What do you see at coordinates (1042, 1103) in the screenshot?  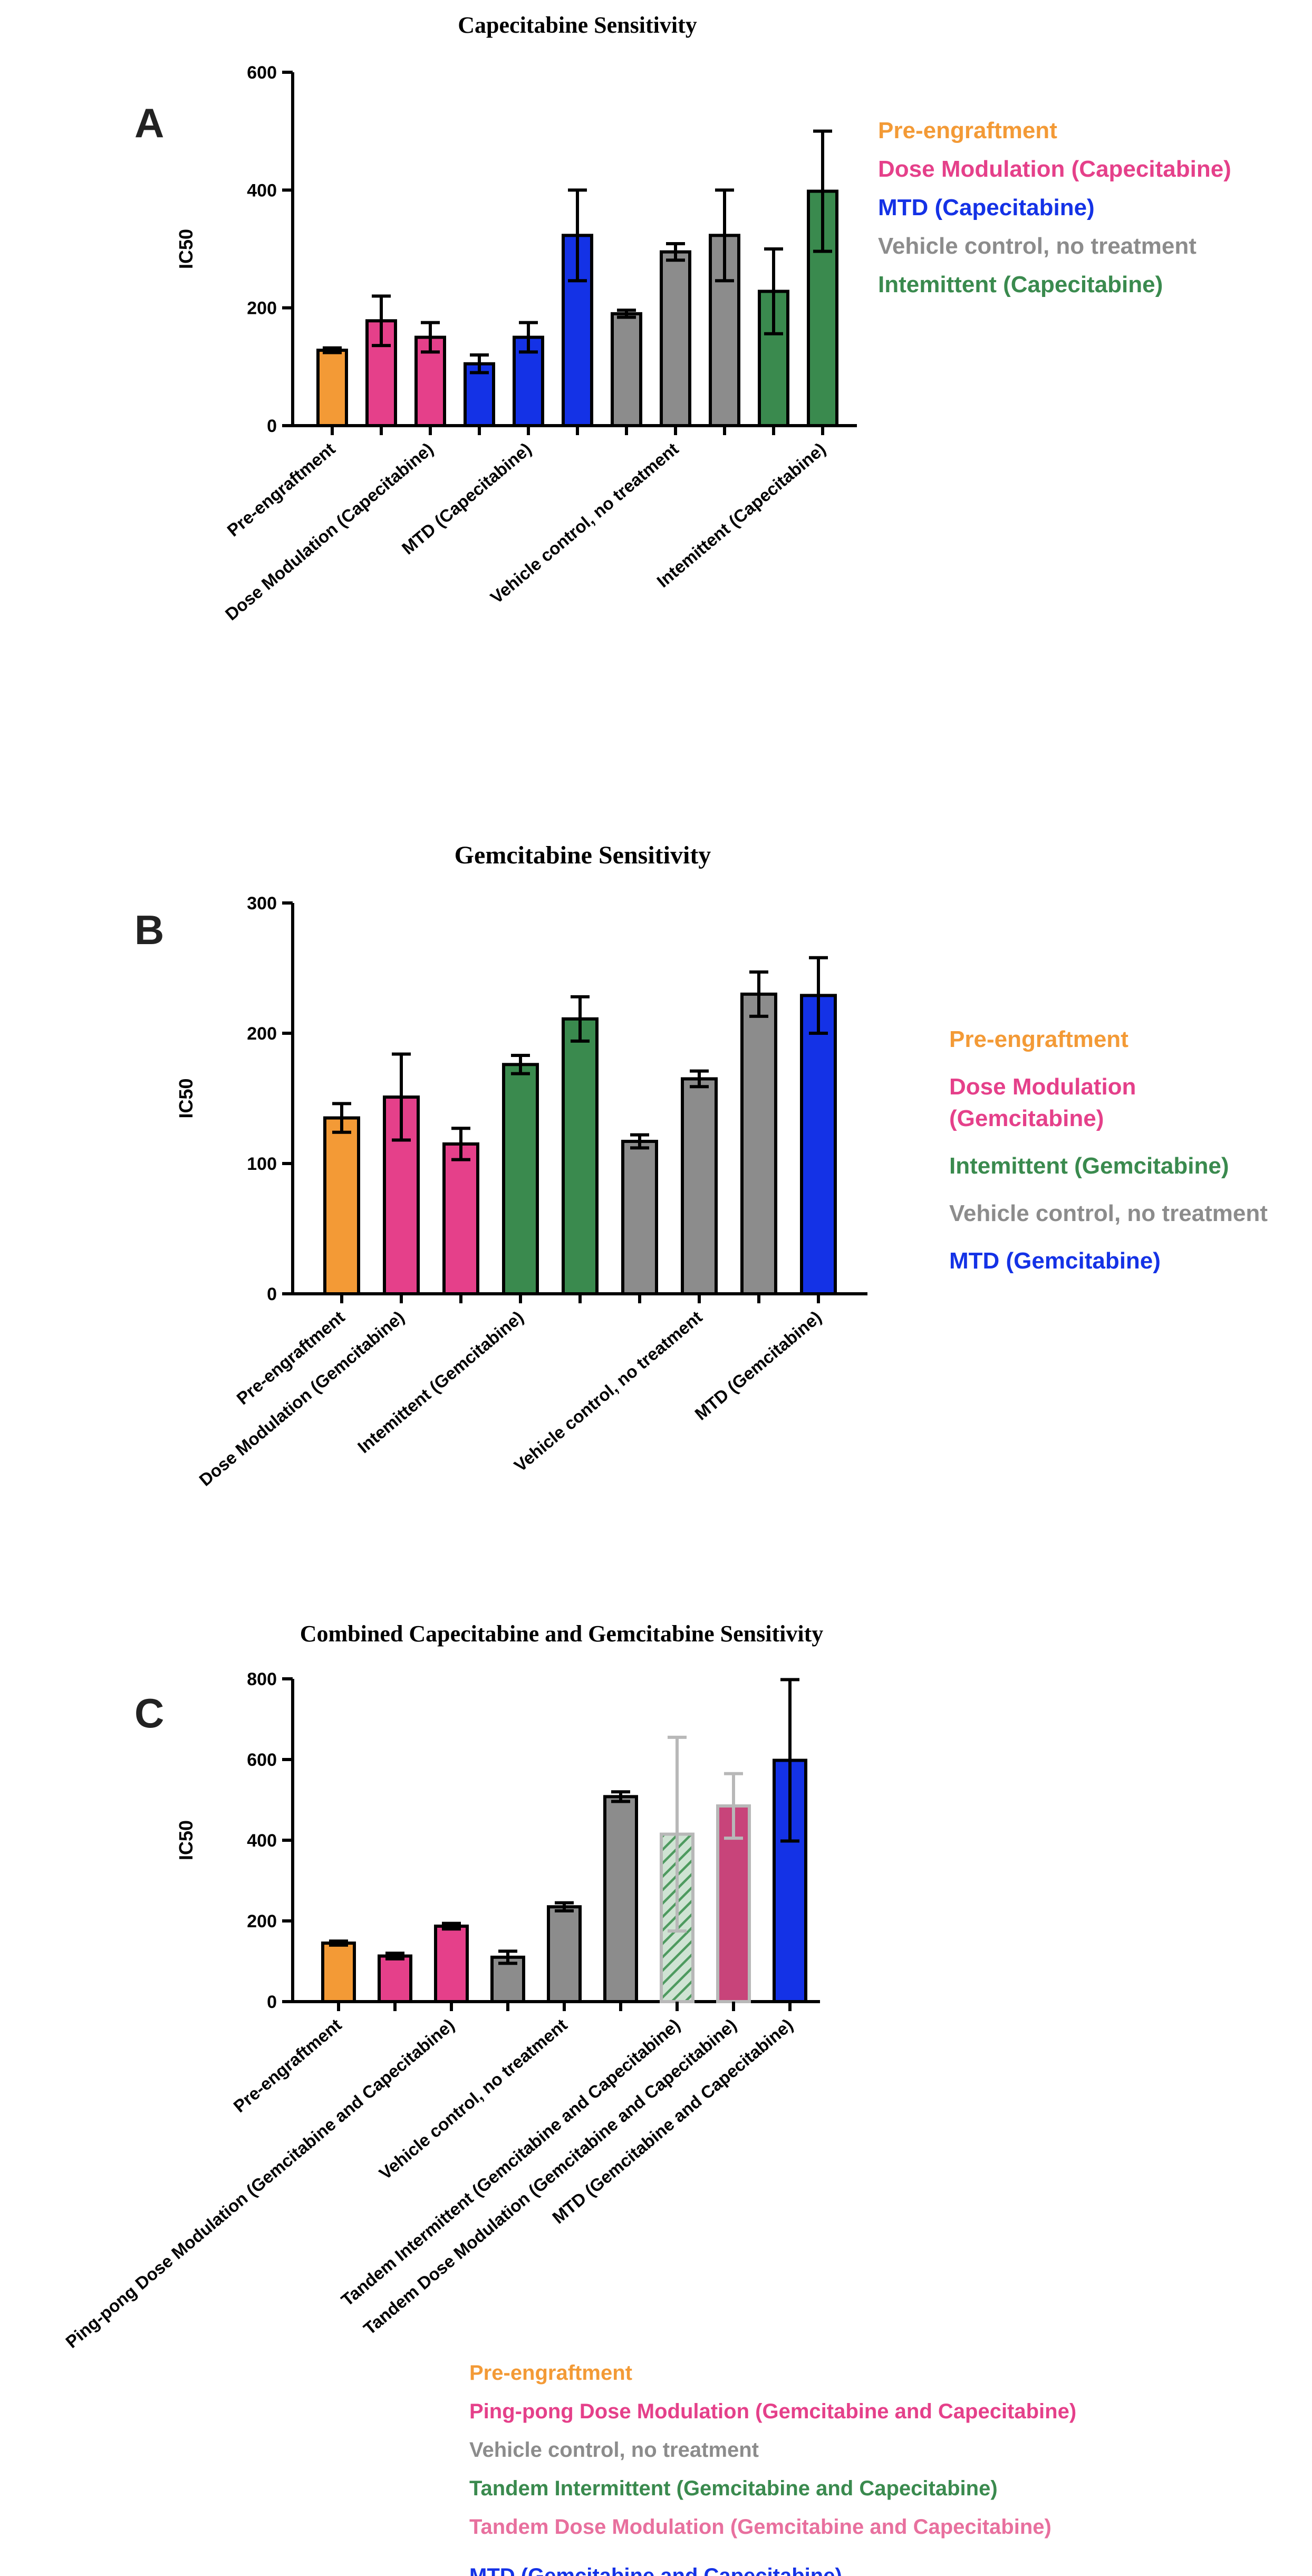 I see `legend-entry: Dose Modulation (Gemcitabine)` at bounding box center [1042, 1103].